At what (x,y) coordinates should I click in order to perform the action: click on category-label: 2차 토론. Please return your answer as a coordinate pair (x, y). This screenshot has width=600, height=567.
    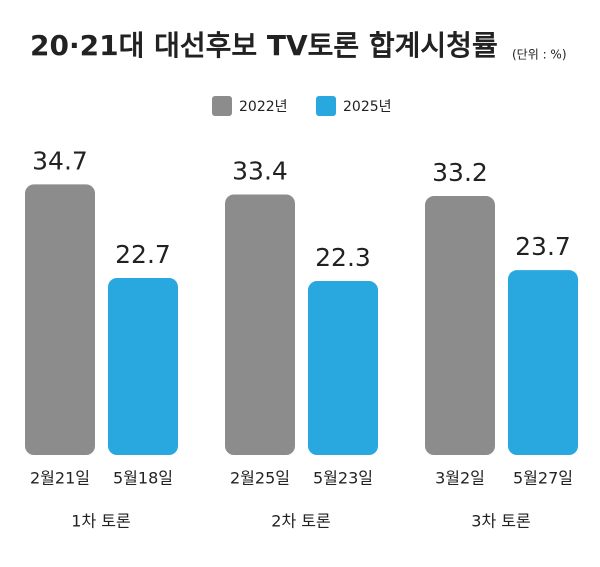
    Looking at the image, I should click on (300, 521).